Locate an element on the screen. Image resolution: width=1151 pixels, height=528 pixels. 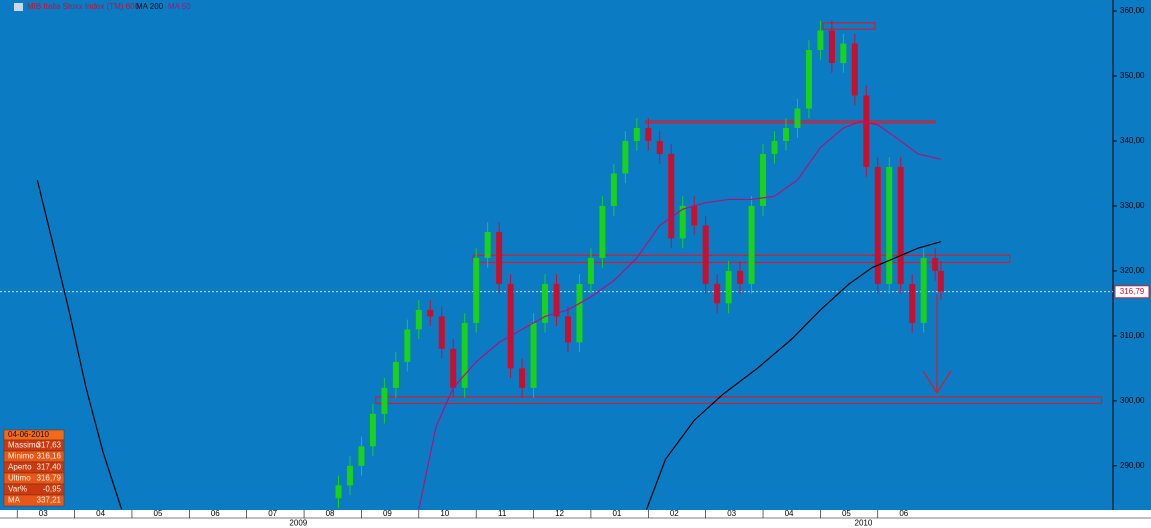
info-key: MA is located at coordinates (14, 500).